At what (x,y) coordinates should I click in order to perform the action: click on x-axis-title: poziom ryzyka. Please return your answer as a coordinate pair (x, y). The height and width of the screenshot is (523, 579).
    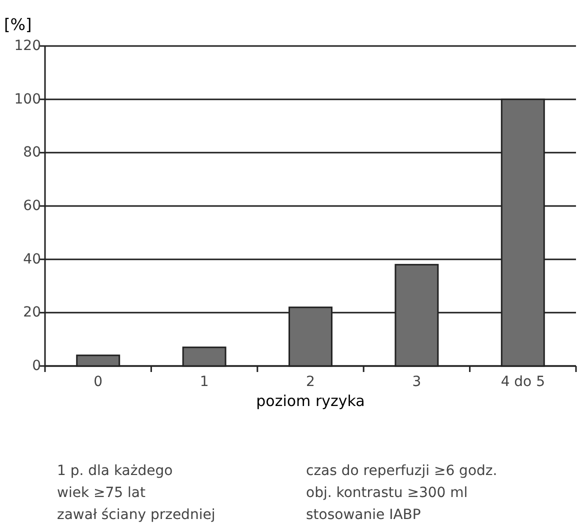
    Looking at the image, I should click on (310, 401).